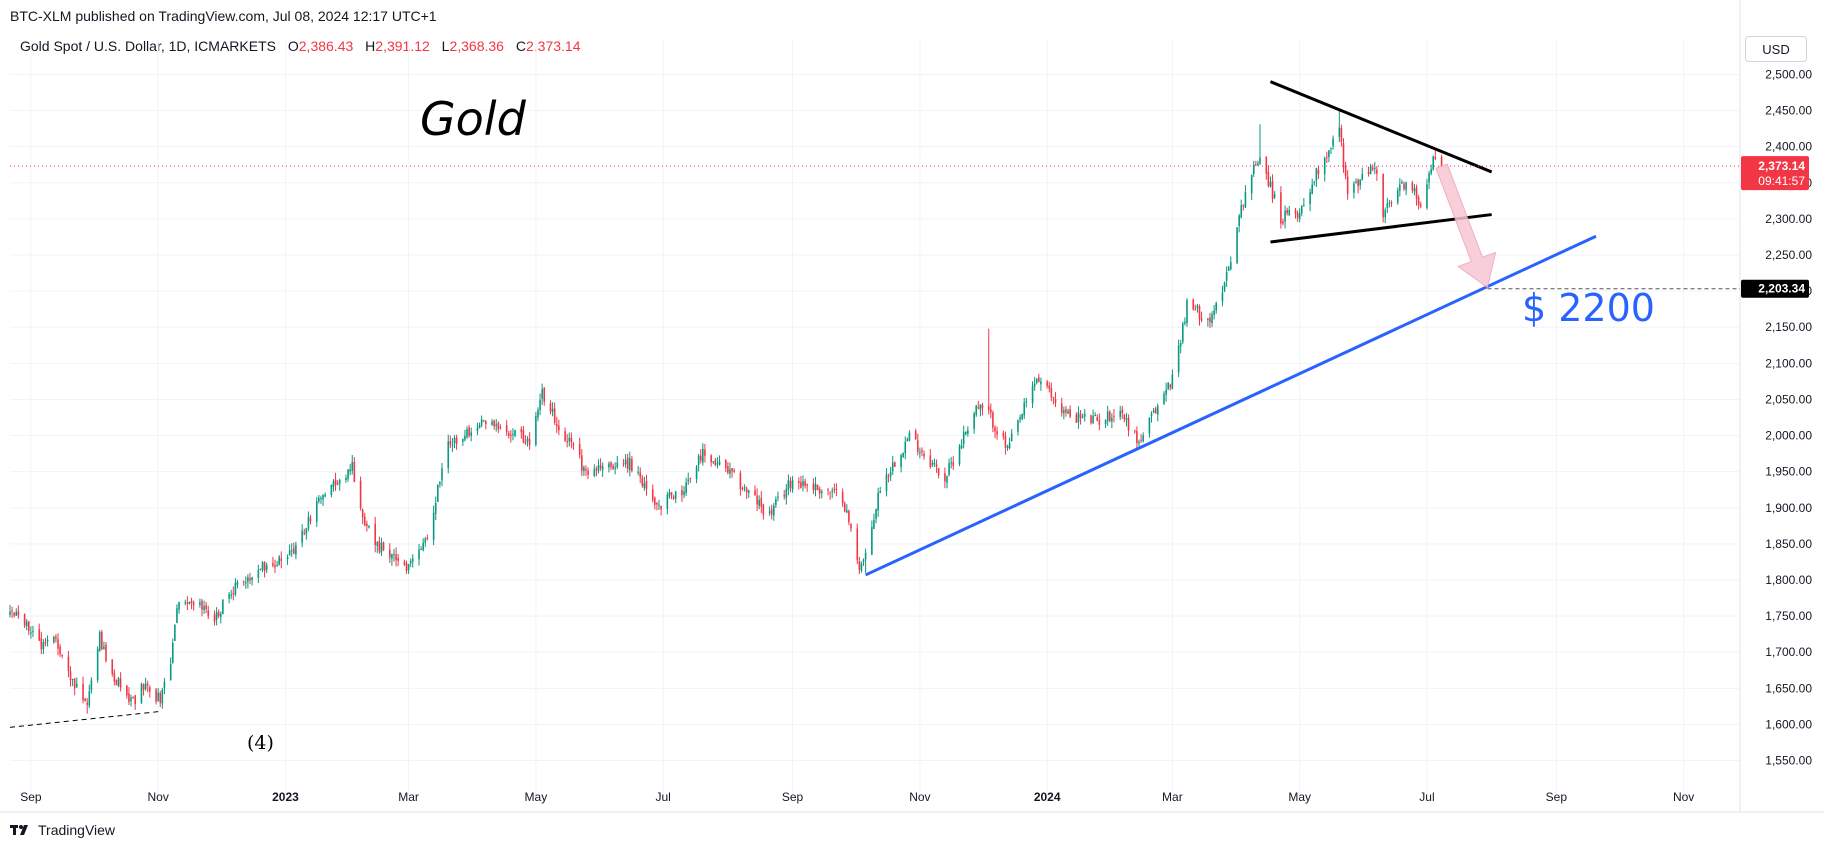 The image size is (1824, 852). What do you see at coordinates (1788, 74) in the screenshot?
I see `y-tick-label: 2,500.00` at bounding box center [1788, 74].